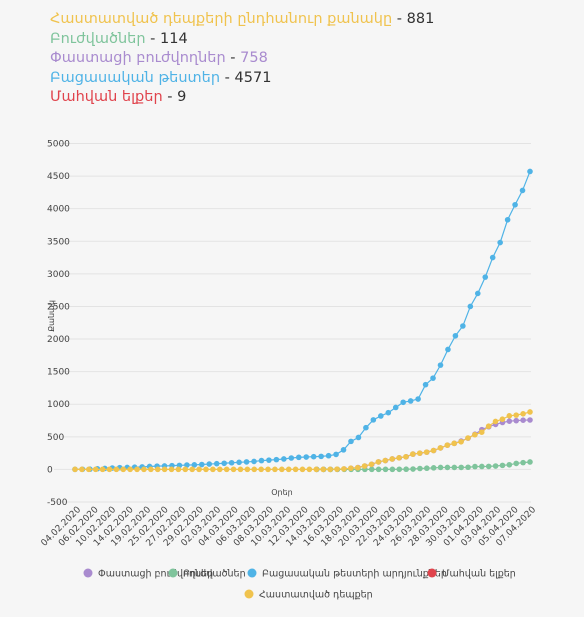 The image size is (584, 617). What do you see at coordinates (423, 445) in the screenshot?
I see `series` at bounding box center [423, 445].